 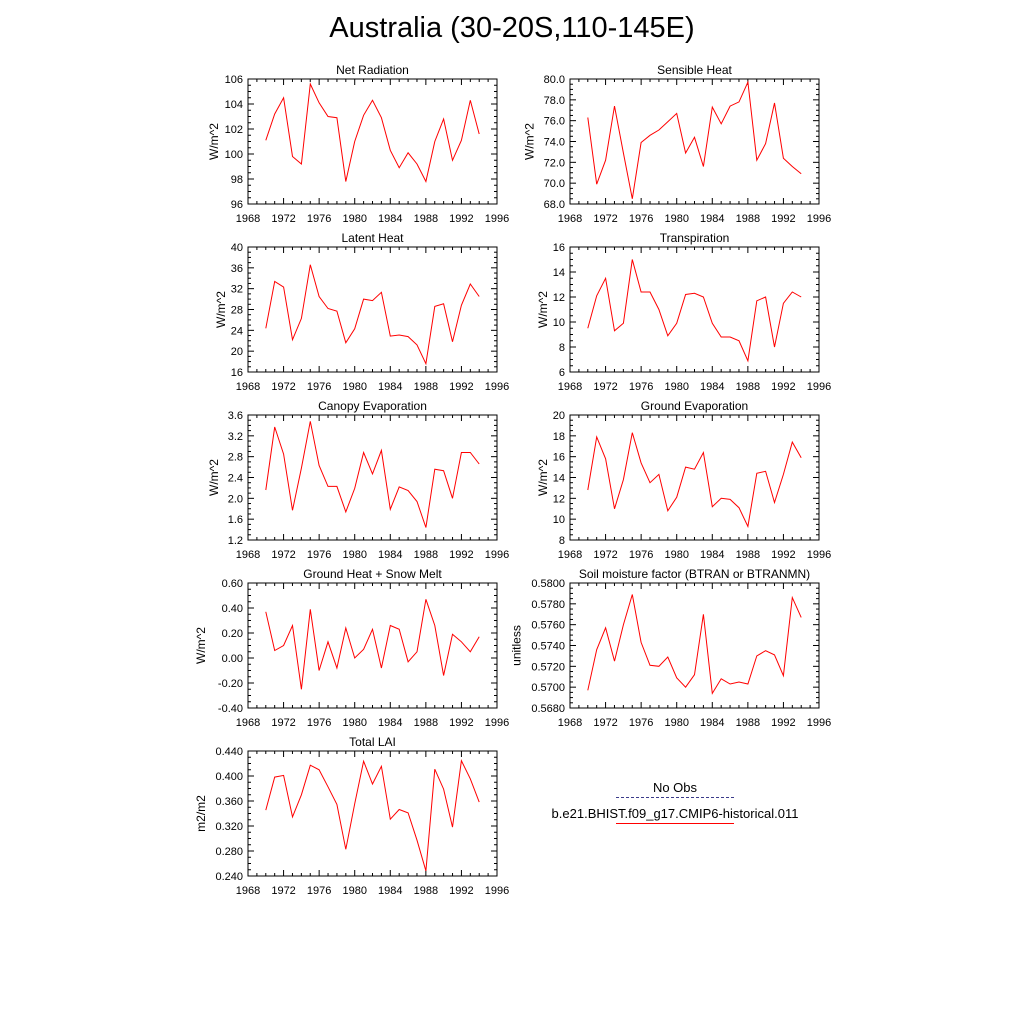 What do you see at coordinates (372, 574) in the screenshot?
I see `chart-title: Ground Heat + Snow Melt` at bounding box center [372, 574].